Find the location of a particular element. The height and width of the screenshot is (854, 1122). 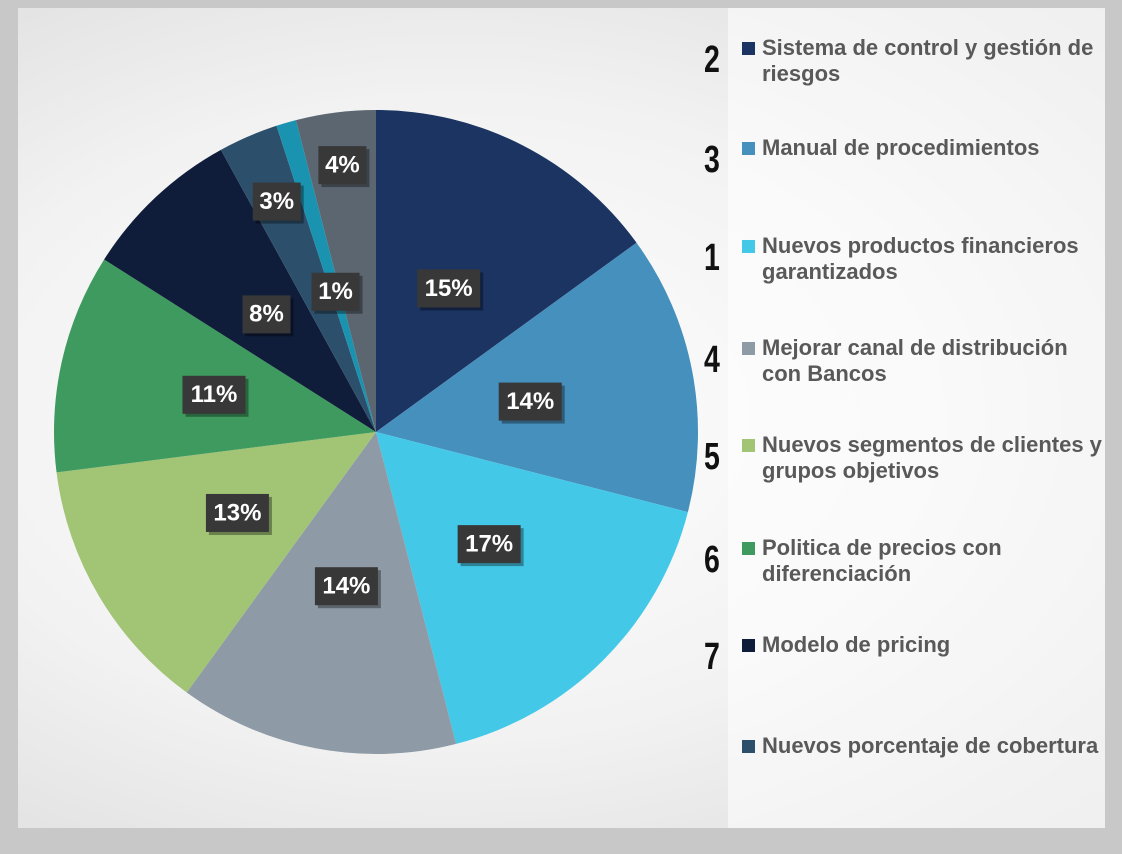

legend-label: Sistema de control y gestión de riesgos is located at coordinates (928, 60).